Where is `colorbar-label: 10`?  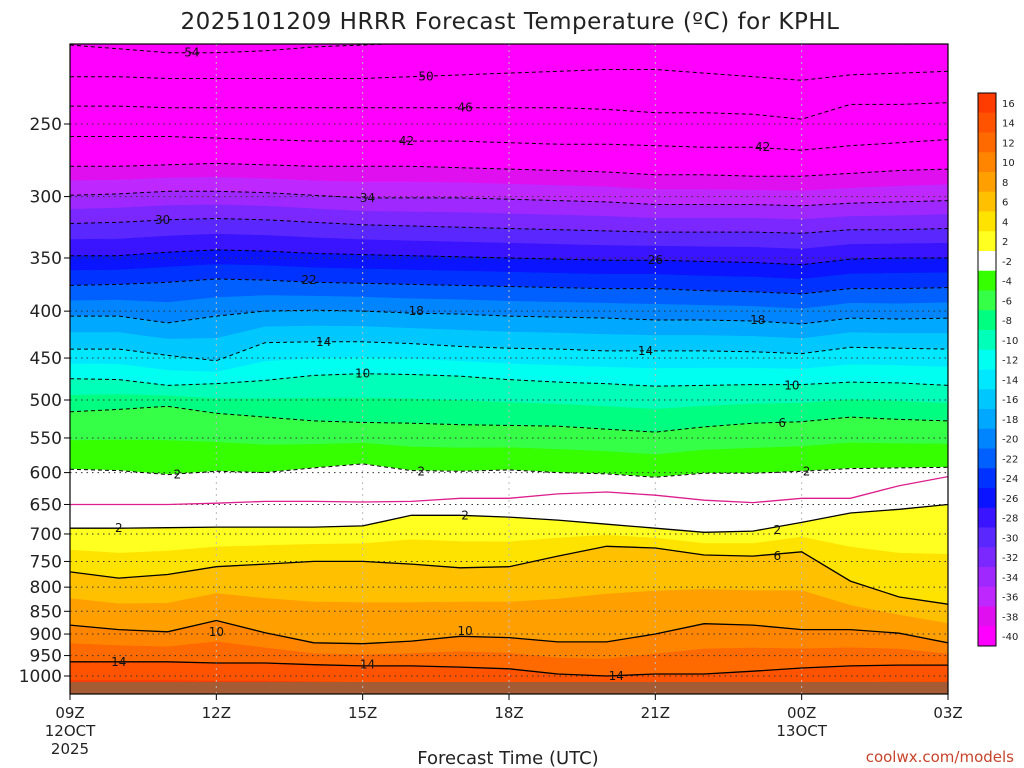 colorbar-label: 10 is located at coordinates (1008, 163).